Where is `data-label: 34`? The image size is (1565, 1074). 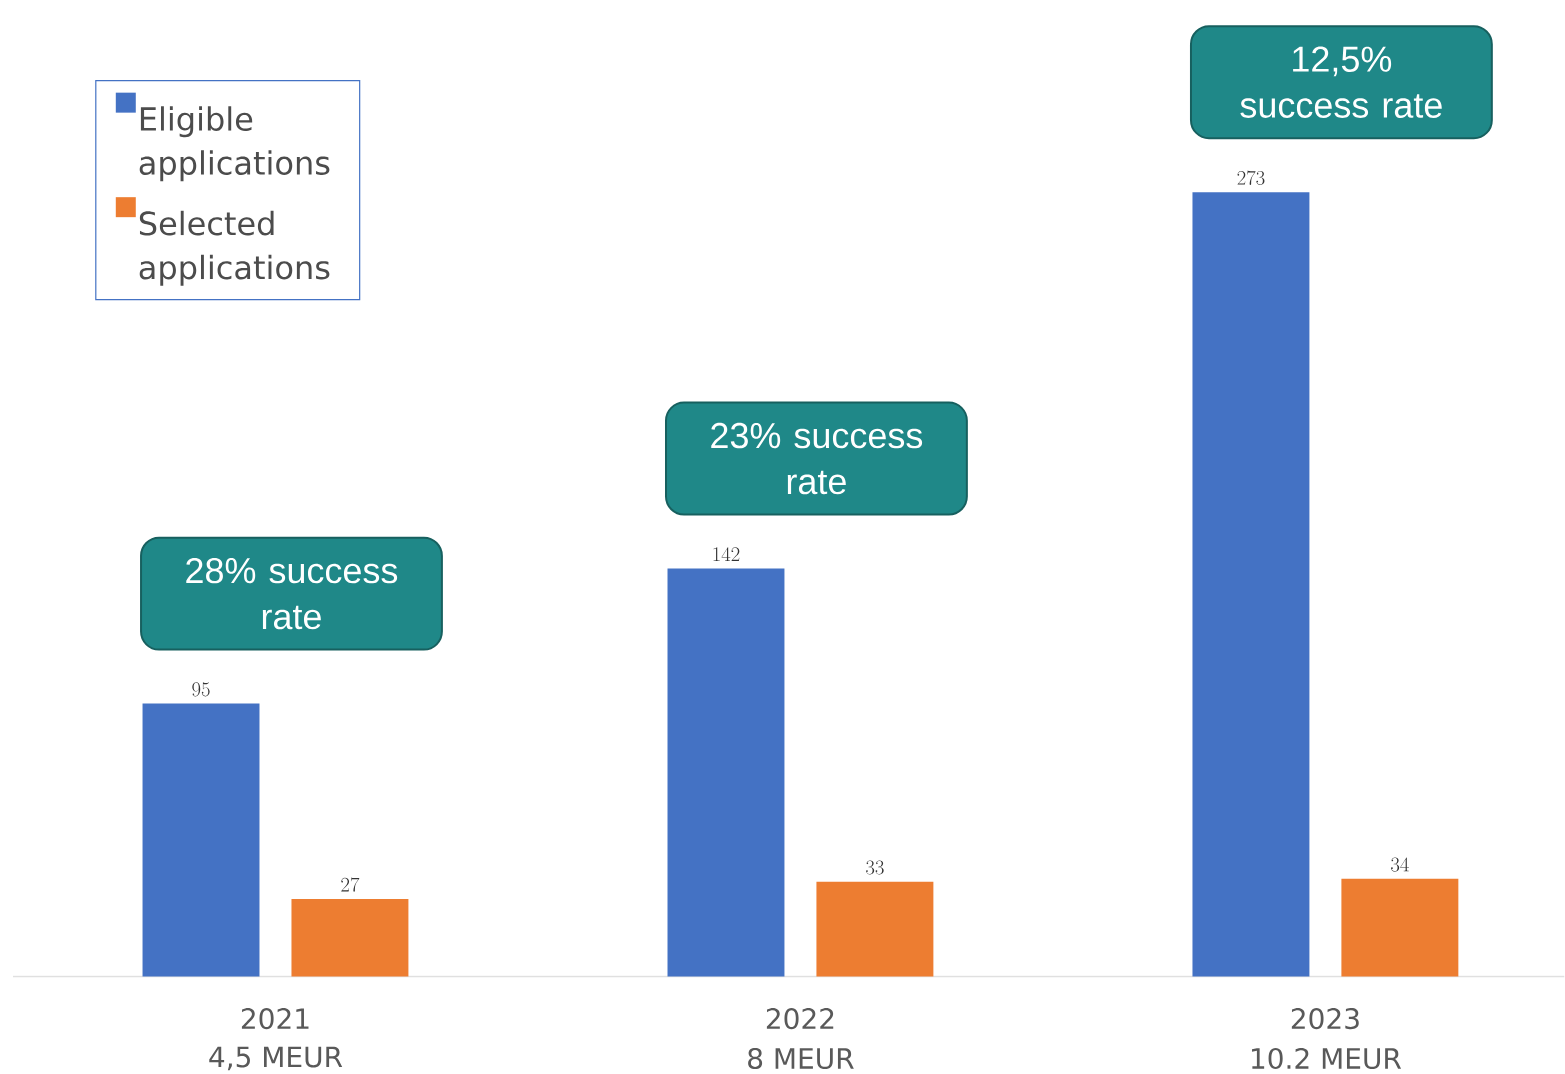
data-label: 34 is located at coordinates (1400, 864).